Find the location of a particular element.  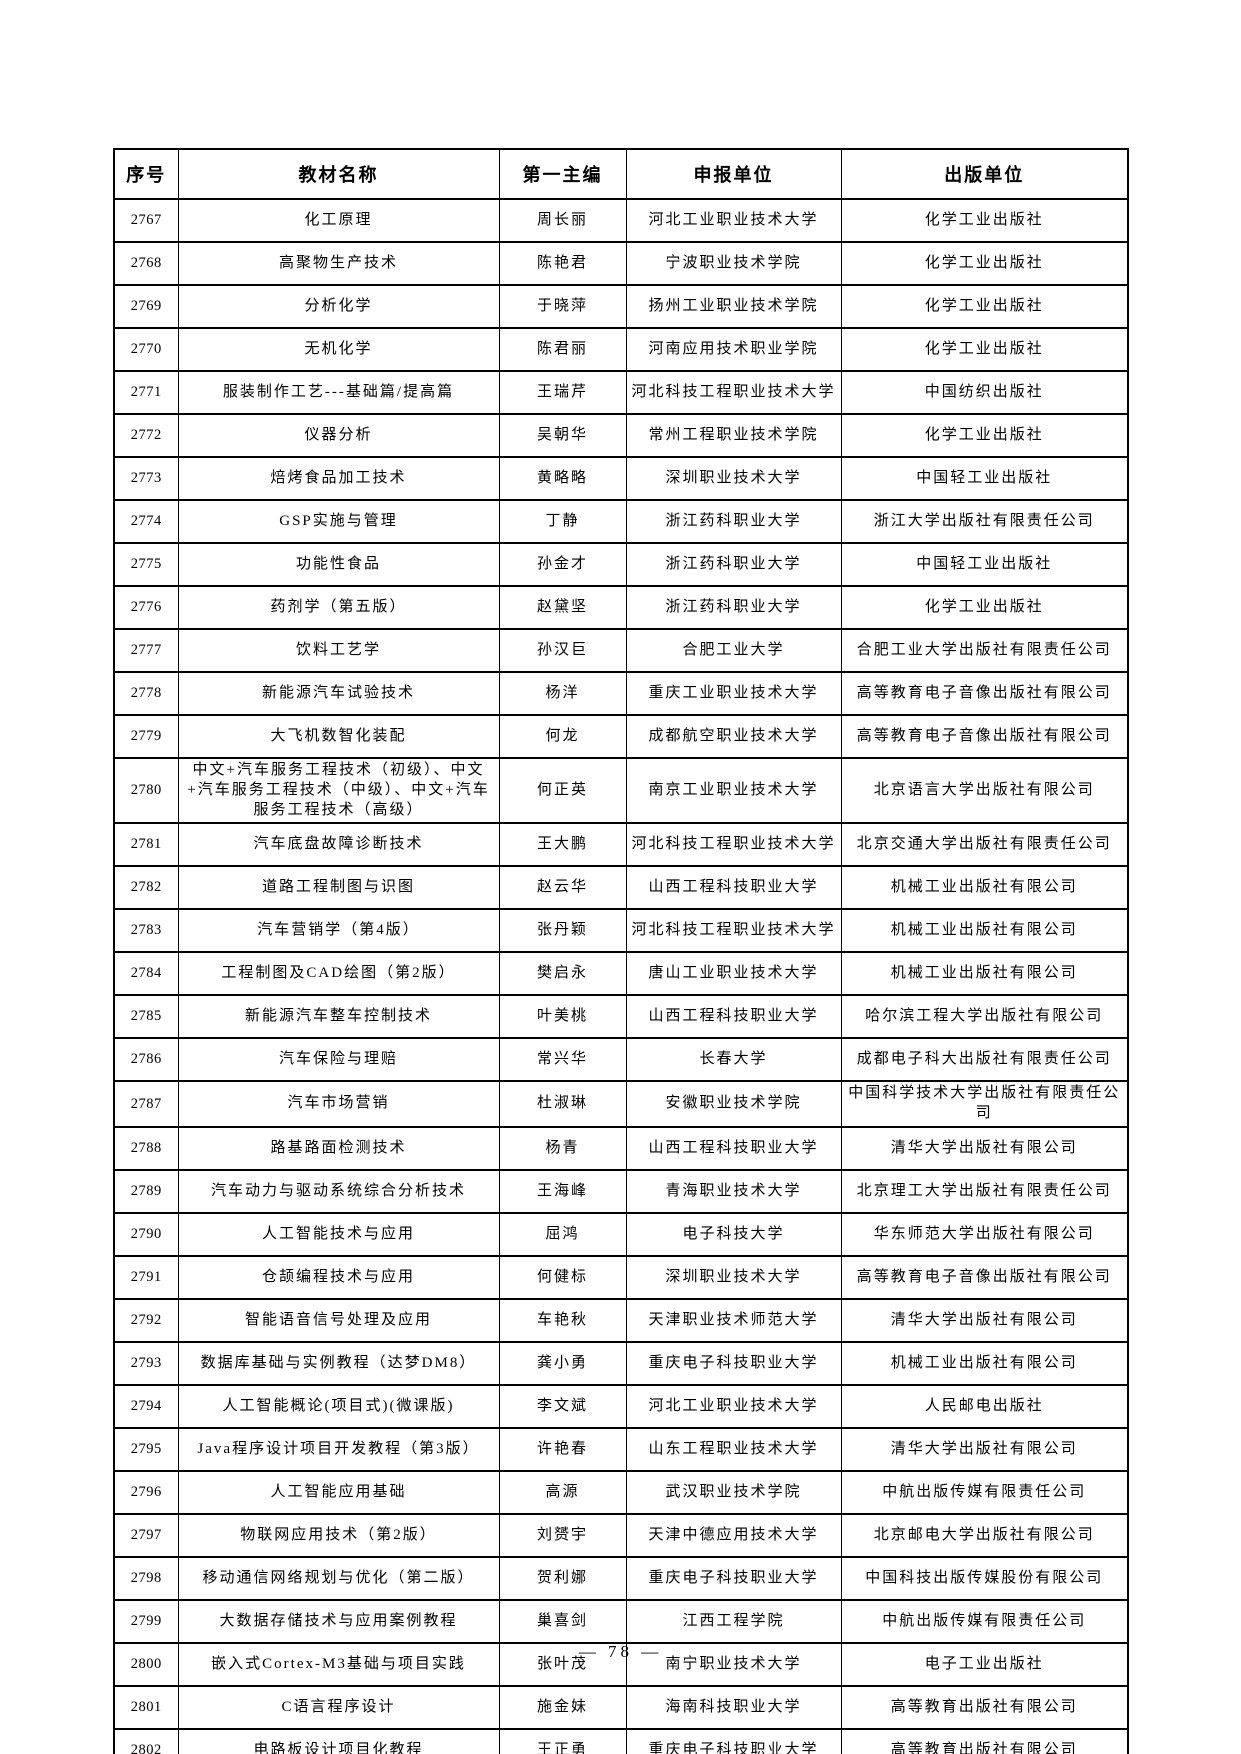

unit-cell: 重庆工业职业技术大学 is located at coordinates (733, 693).